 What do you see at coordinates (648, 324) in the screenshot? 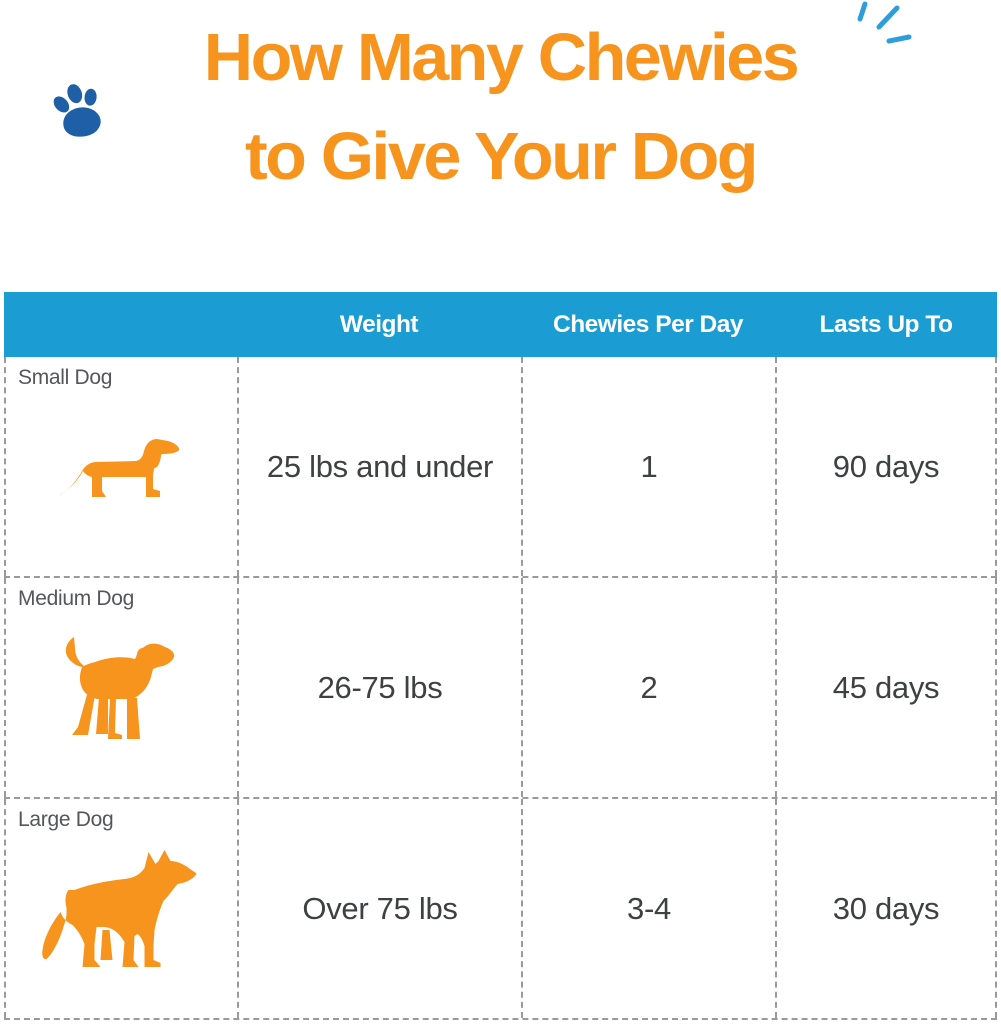
I see `header-chewies-per-day: Chewies Per Day` at bounding box center [648, 324].